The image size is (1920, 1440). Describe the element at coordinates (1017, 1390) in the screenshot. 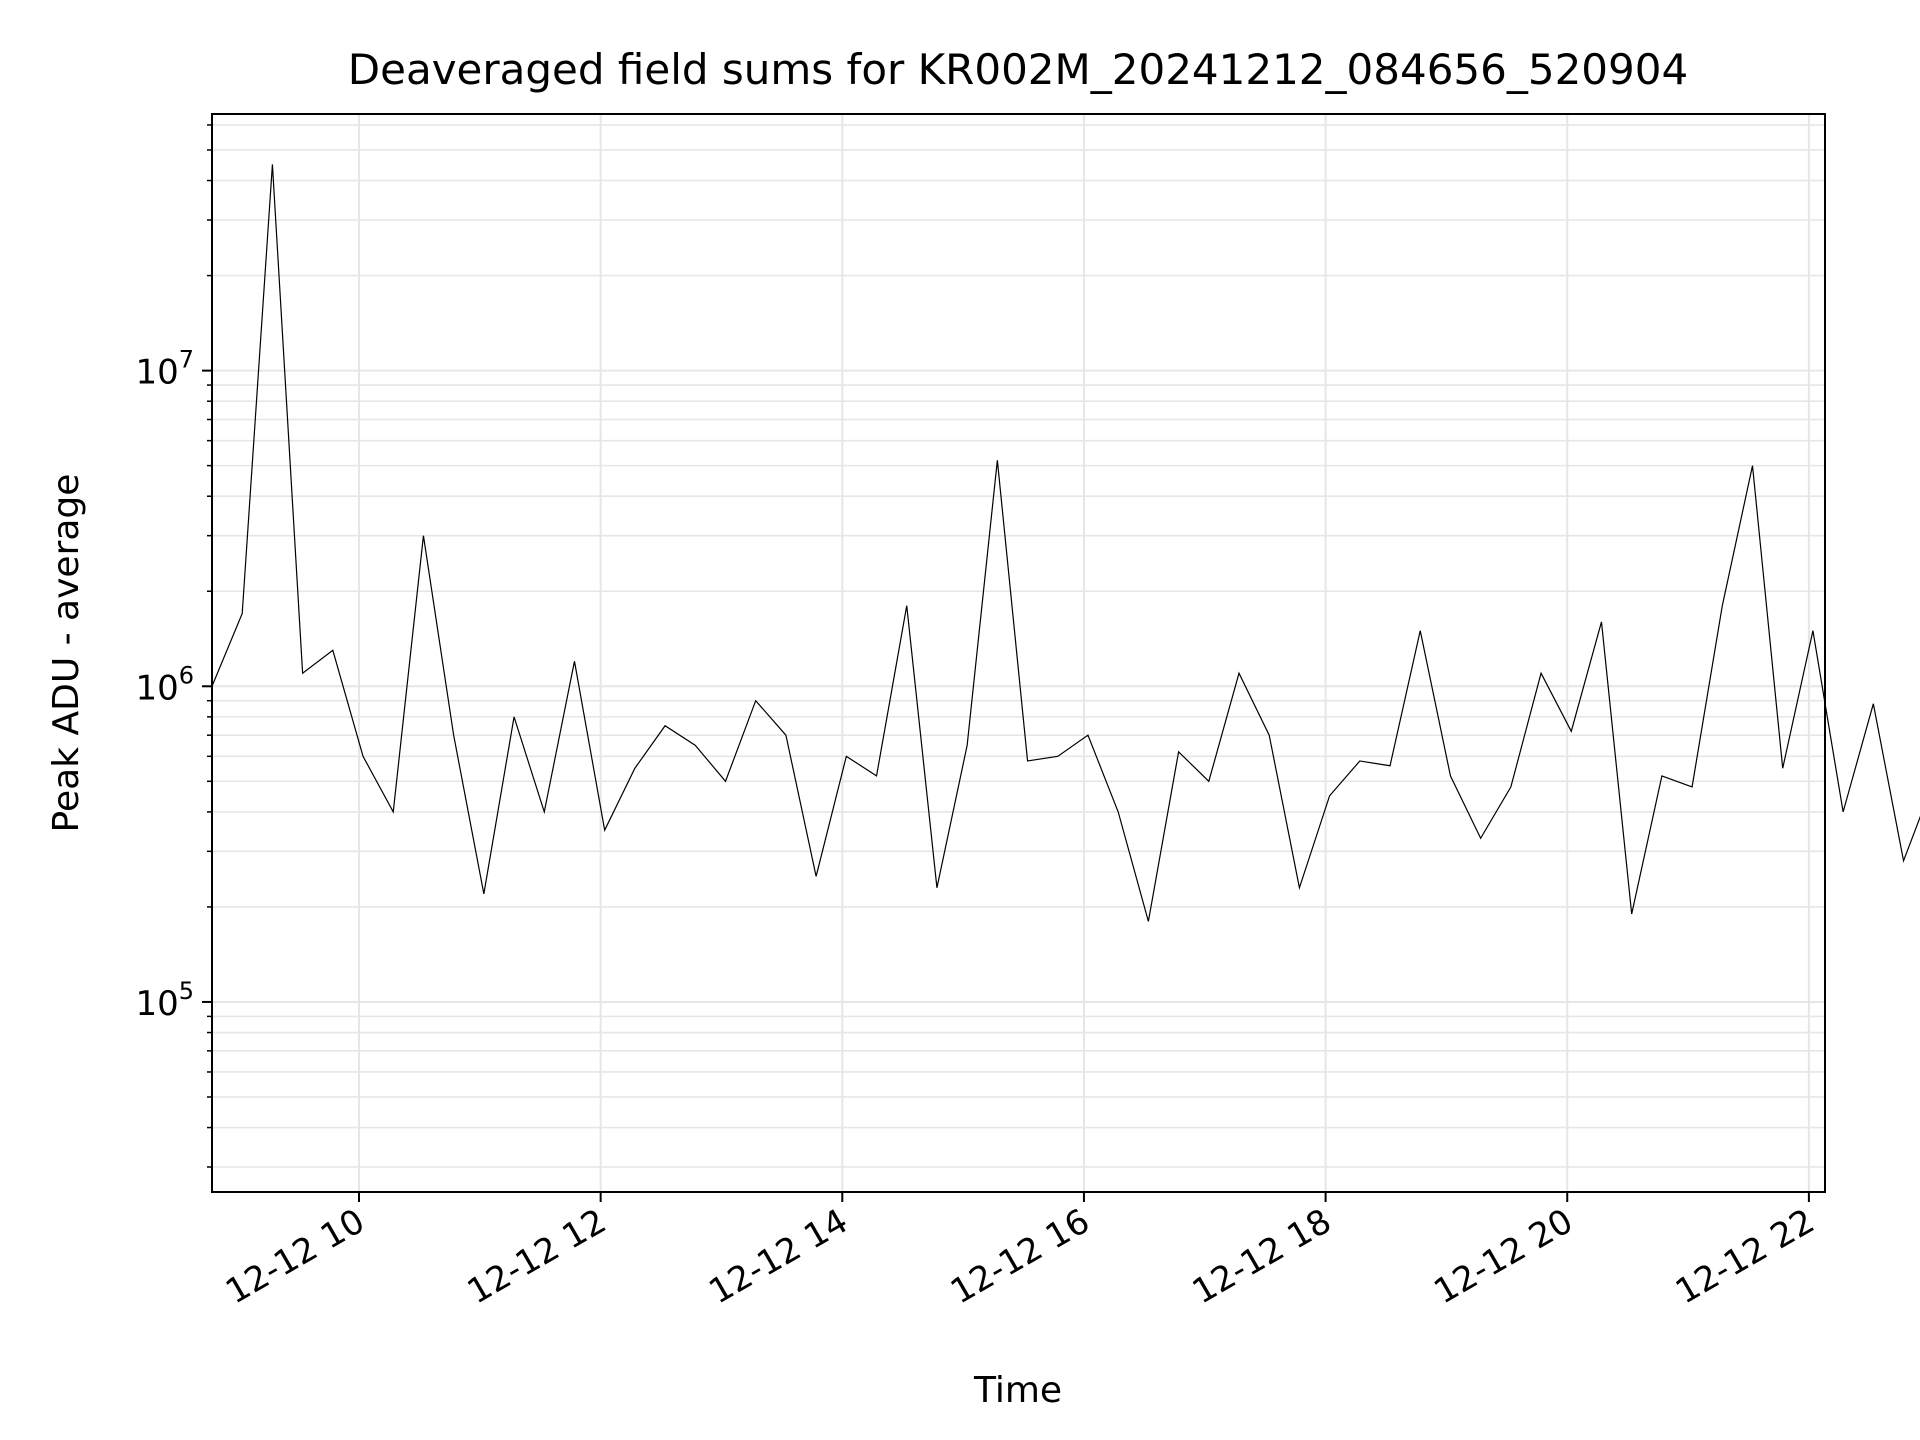

I see `x-axis-label: Time` at that location.